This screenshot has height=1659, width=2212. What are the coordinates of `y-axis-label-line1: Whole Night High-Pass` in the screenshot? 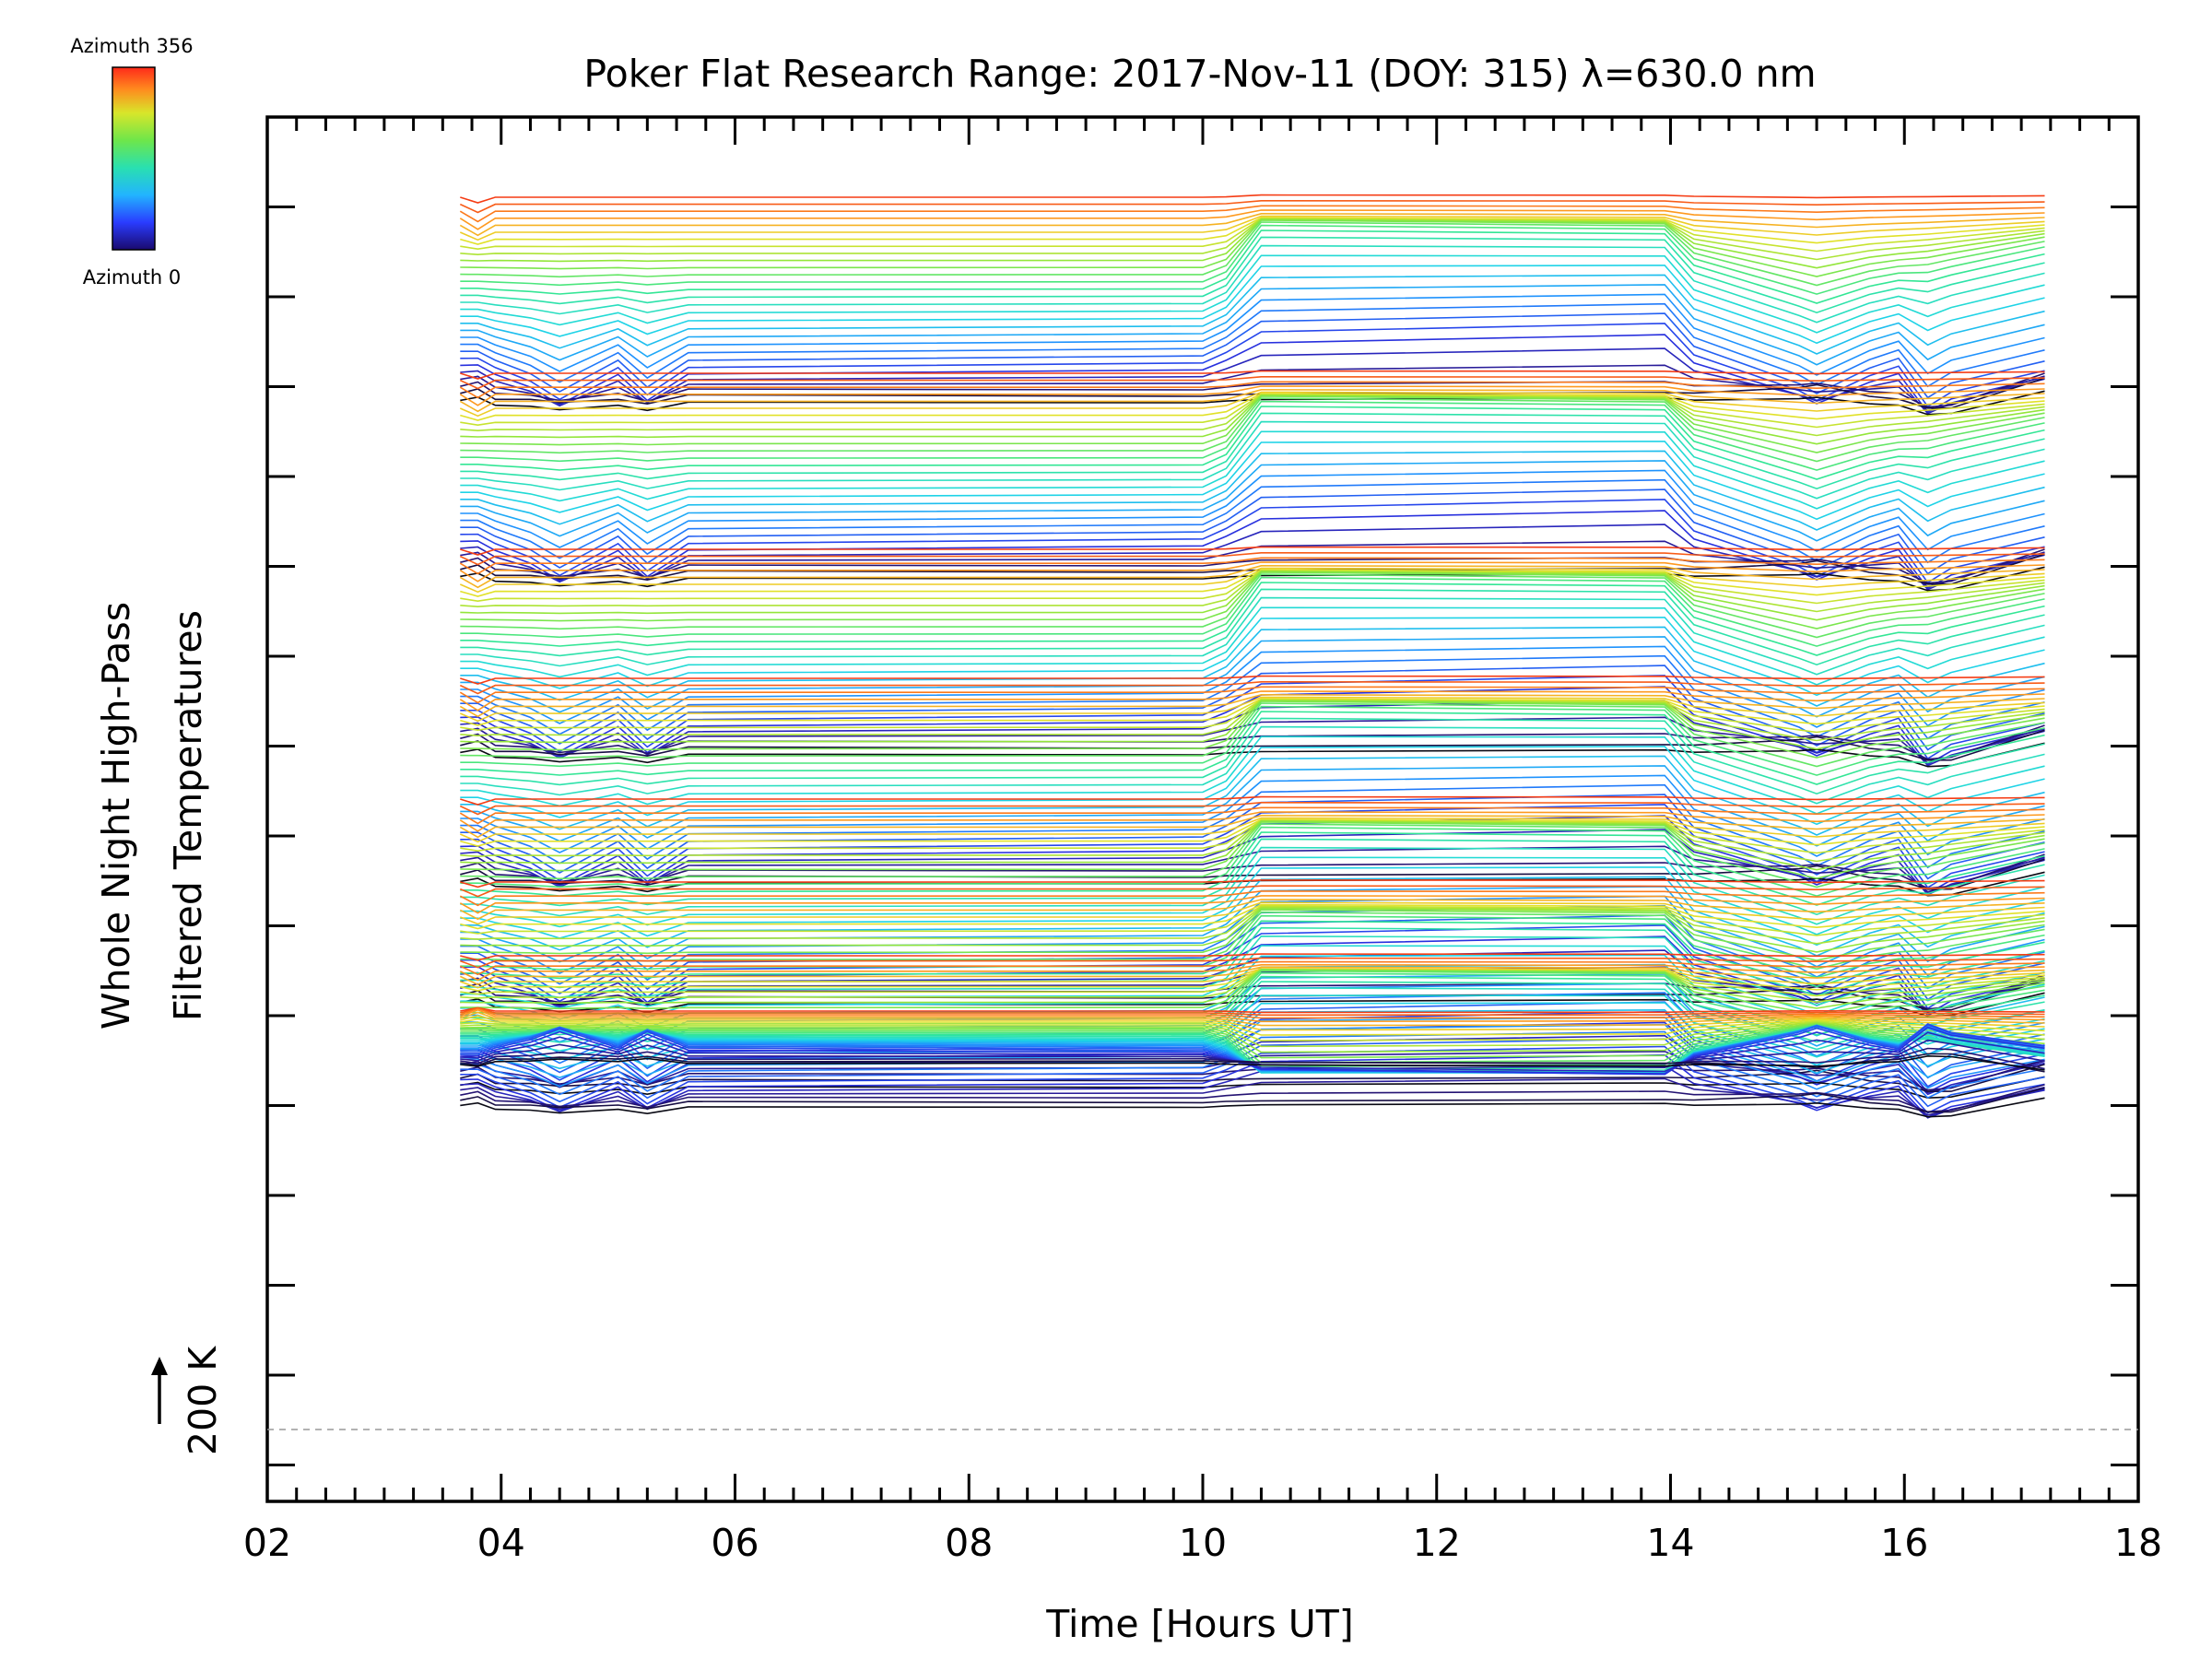 It's located at (116, 816).